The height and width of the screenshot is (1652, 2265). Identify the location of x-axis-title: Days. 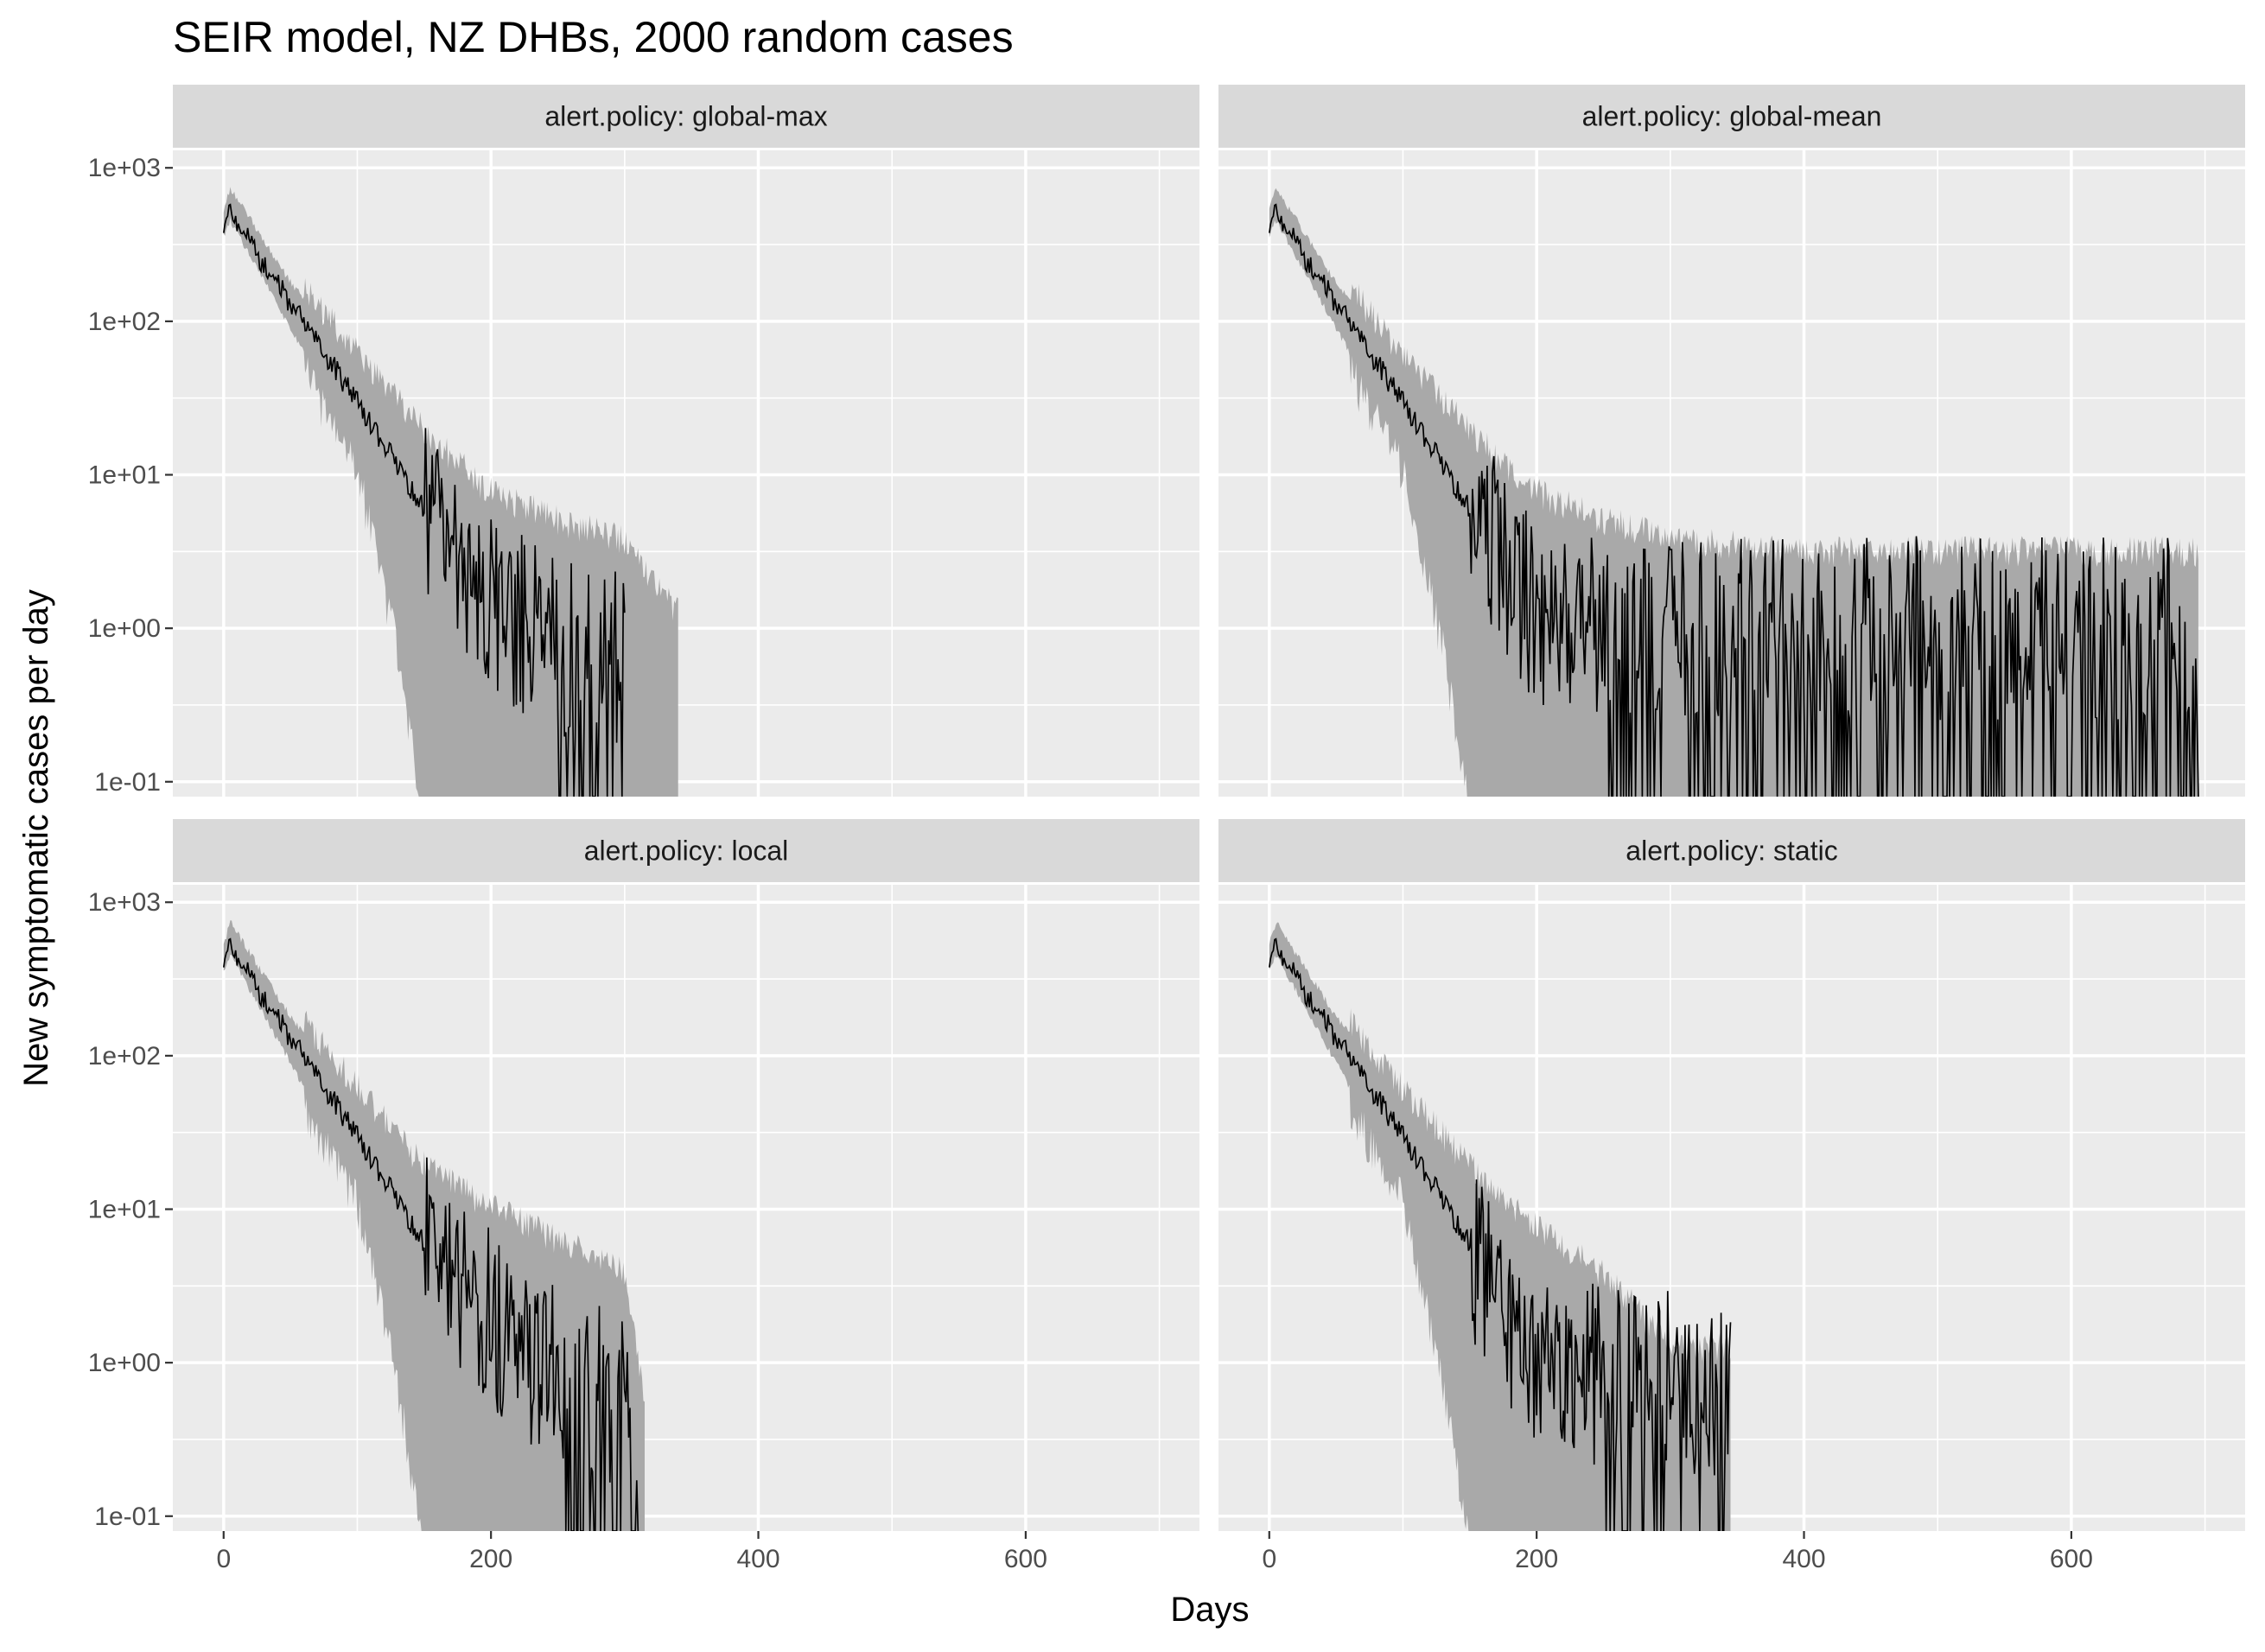
(1209, 1610).